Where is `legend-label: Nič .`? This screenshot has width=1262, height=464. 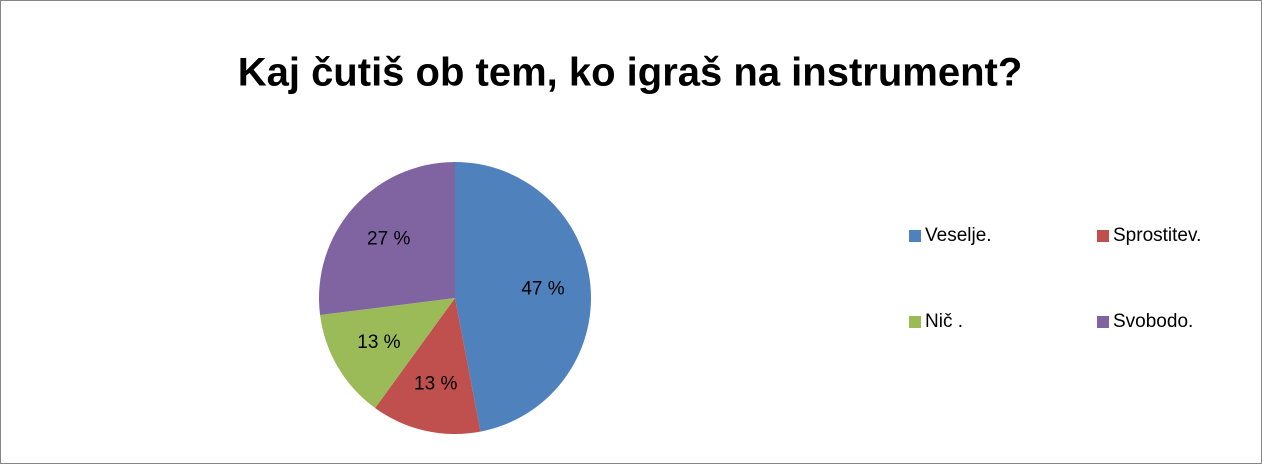 legend-label: Nič . is located at coordinates (944, 321).